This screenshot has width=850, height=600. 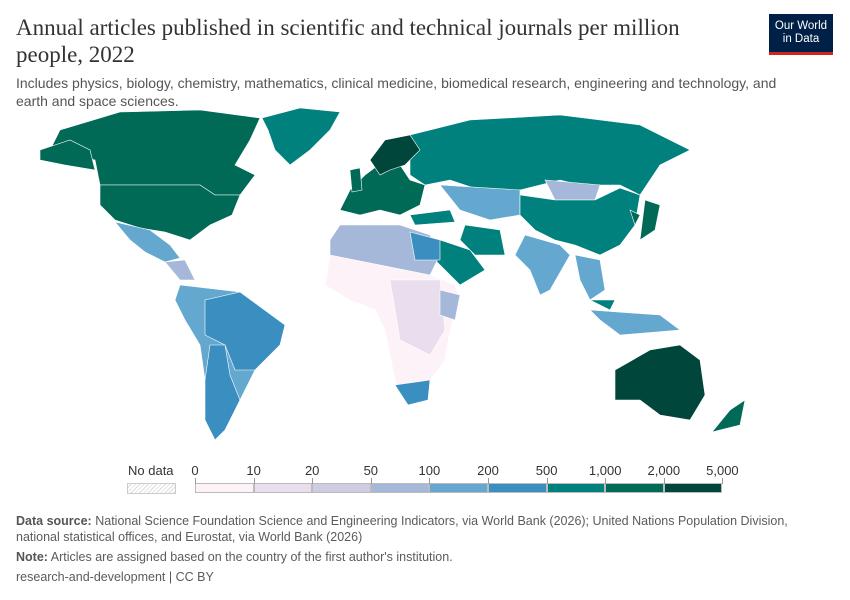 What do you see at coordinates (722, 470) in the screenshot?
I see `legend-tick: 5,000` at bounding box center [722, 470].